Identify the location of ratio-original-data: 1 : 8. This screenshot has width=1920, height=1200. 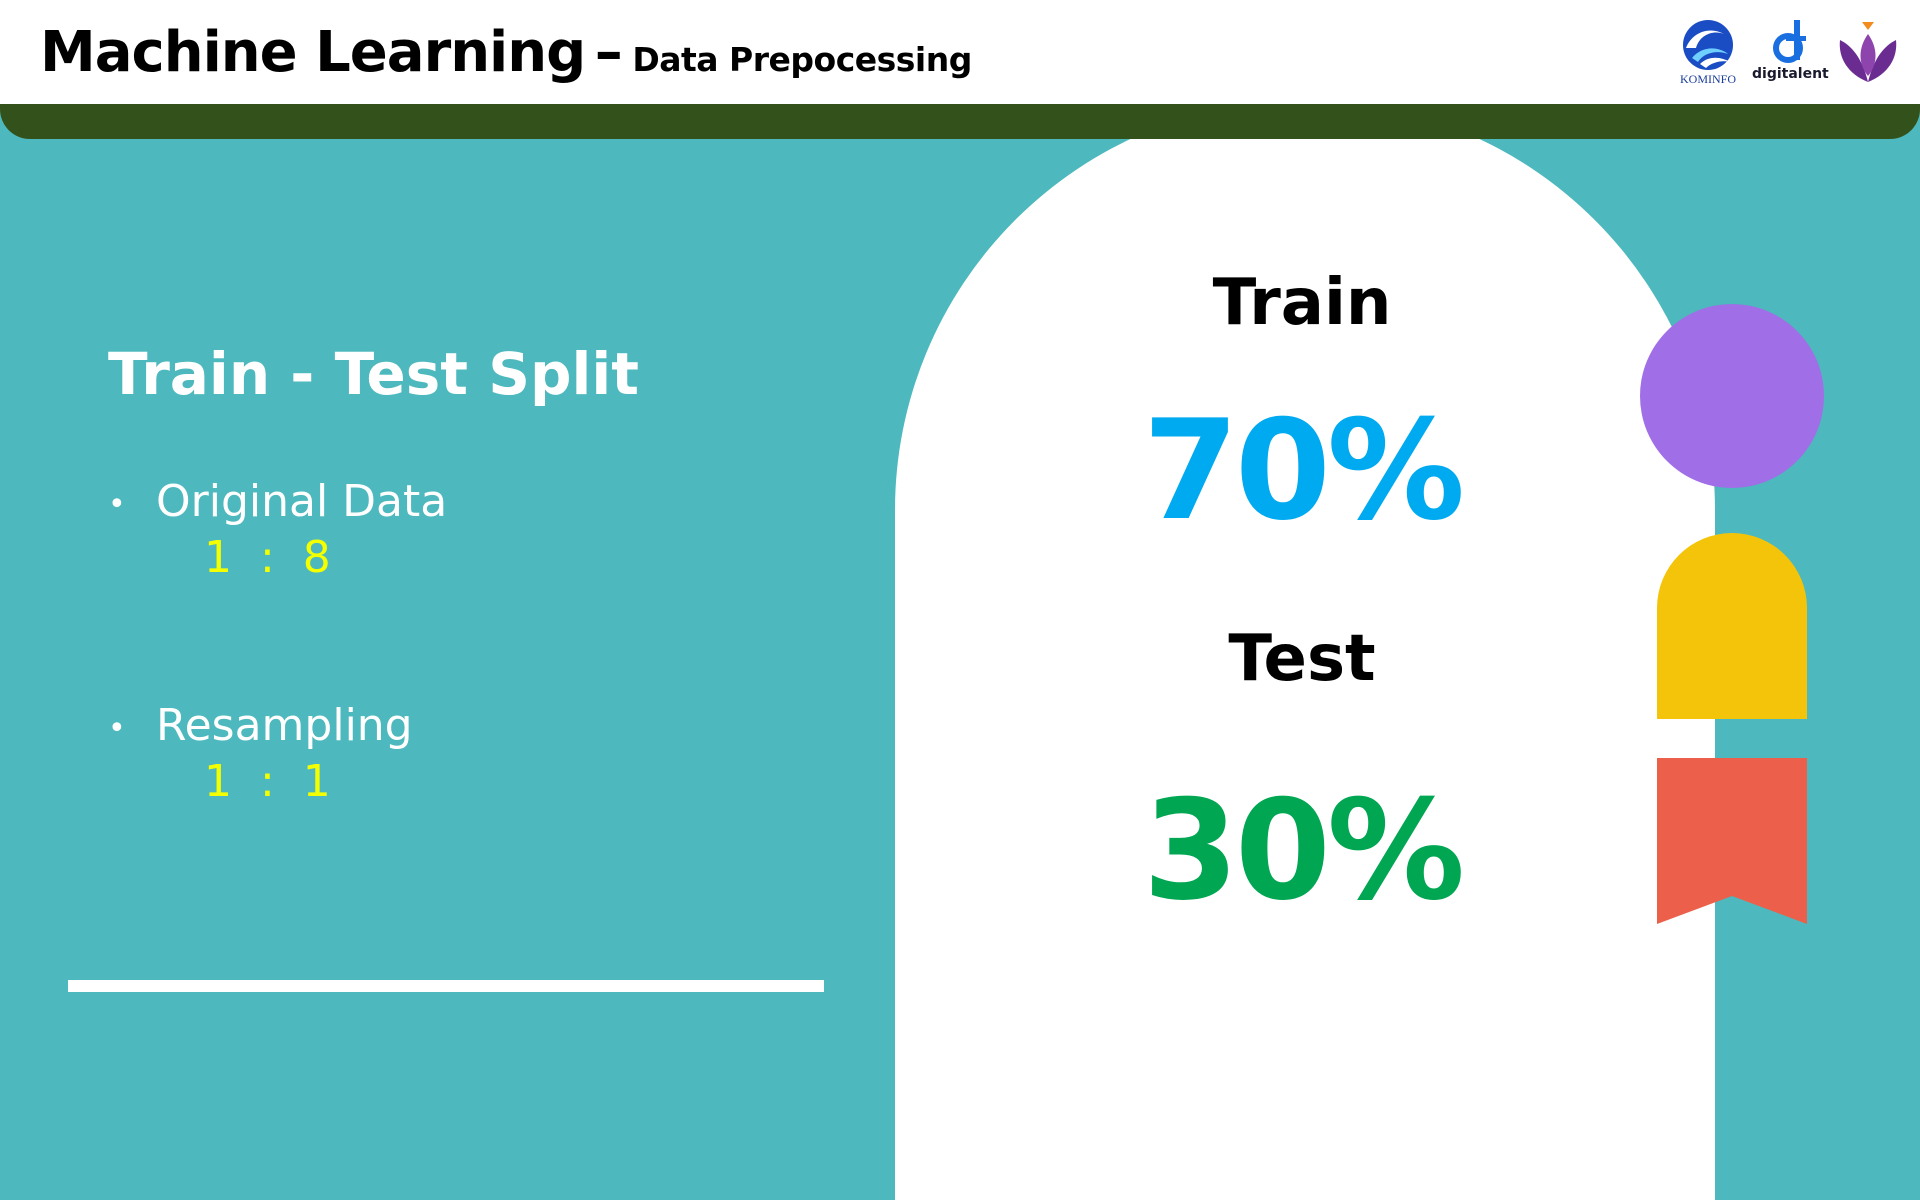
(267, 557).